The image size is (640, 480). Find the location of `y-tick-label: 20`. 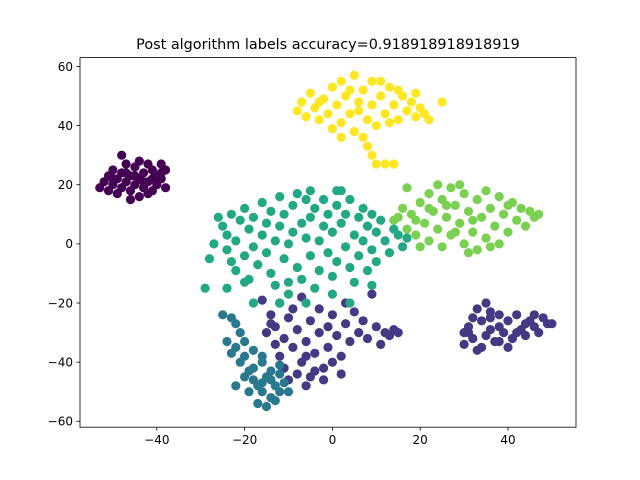

y-tick-label: 20 is located at coordinates (65, 185).